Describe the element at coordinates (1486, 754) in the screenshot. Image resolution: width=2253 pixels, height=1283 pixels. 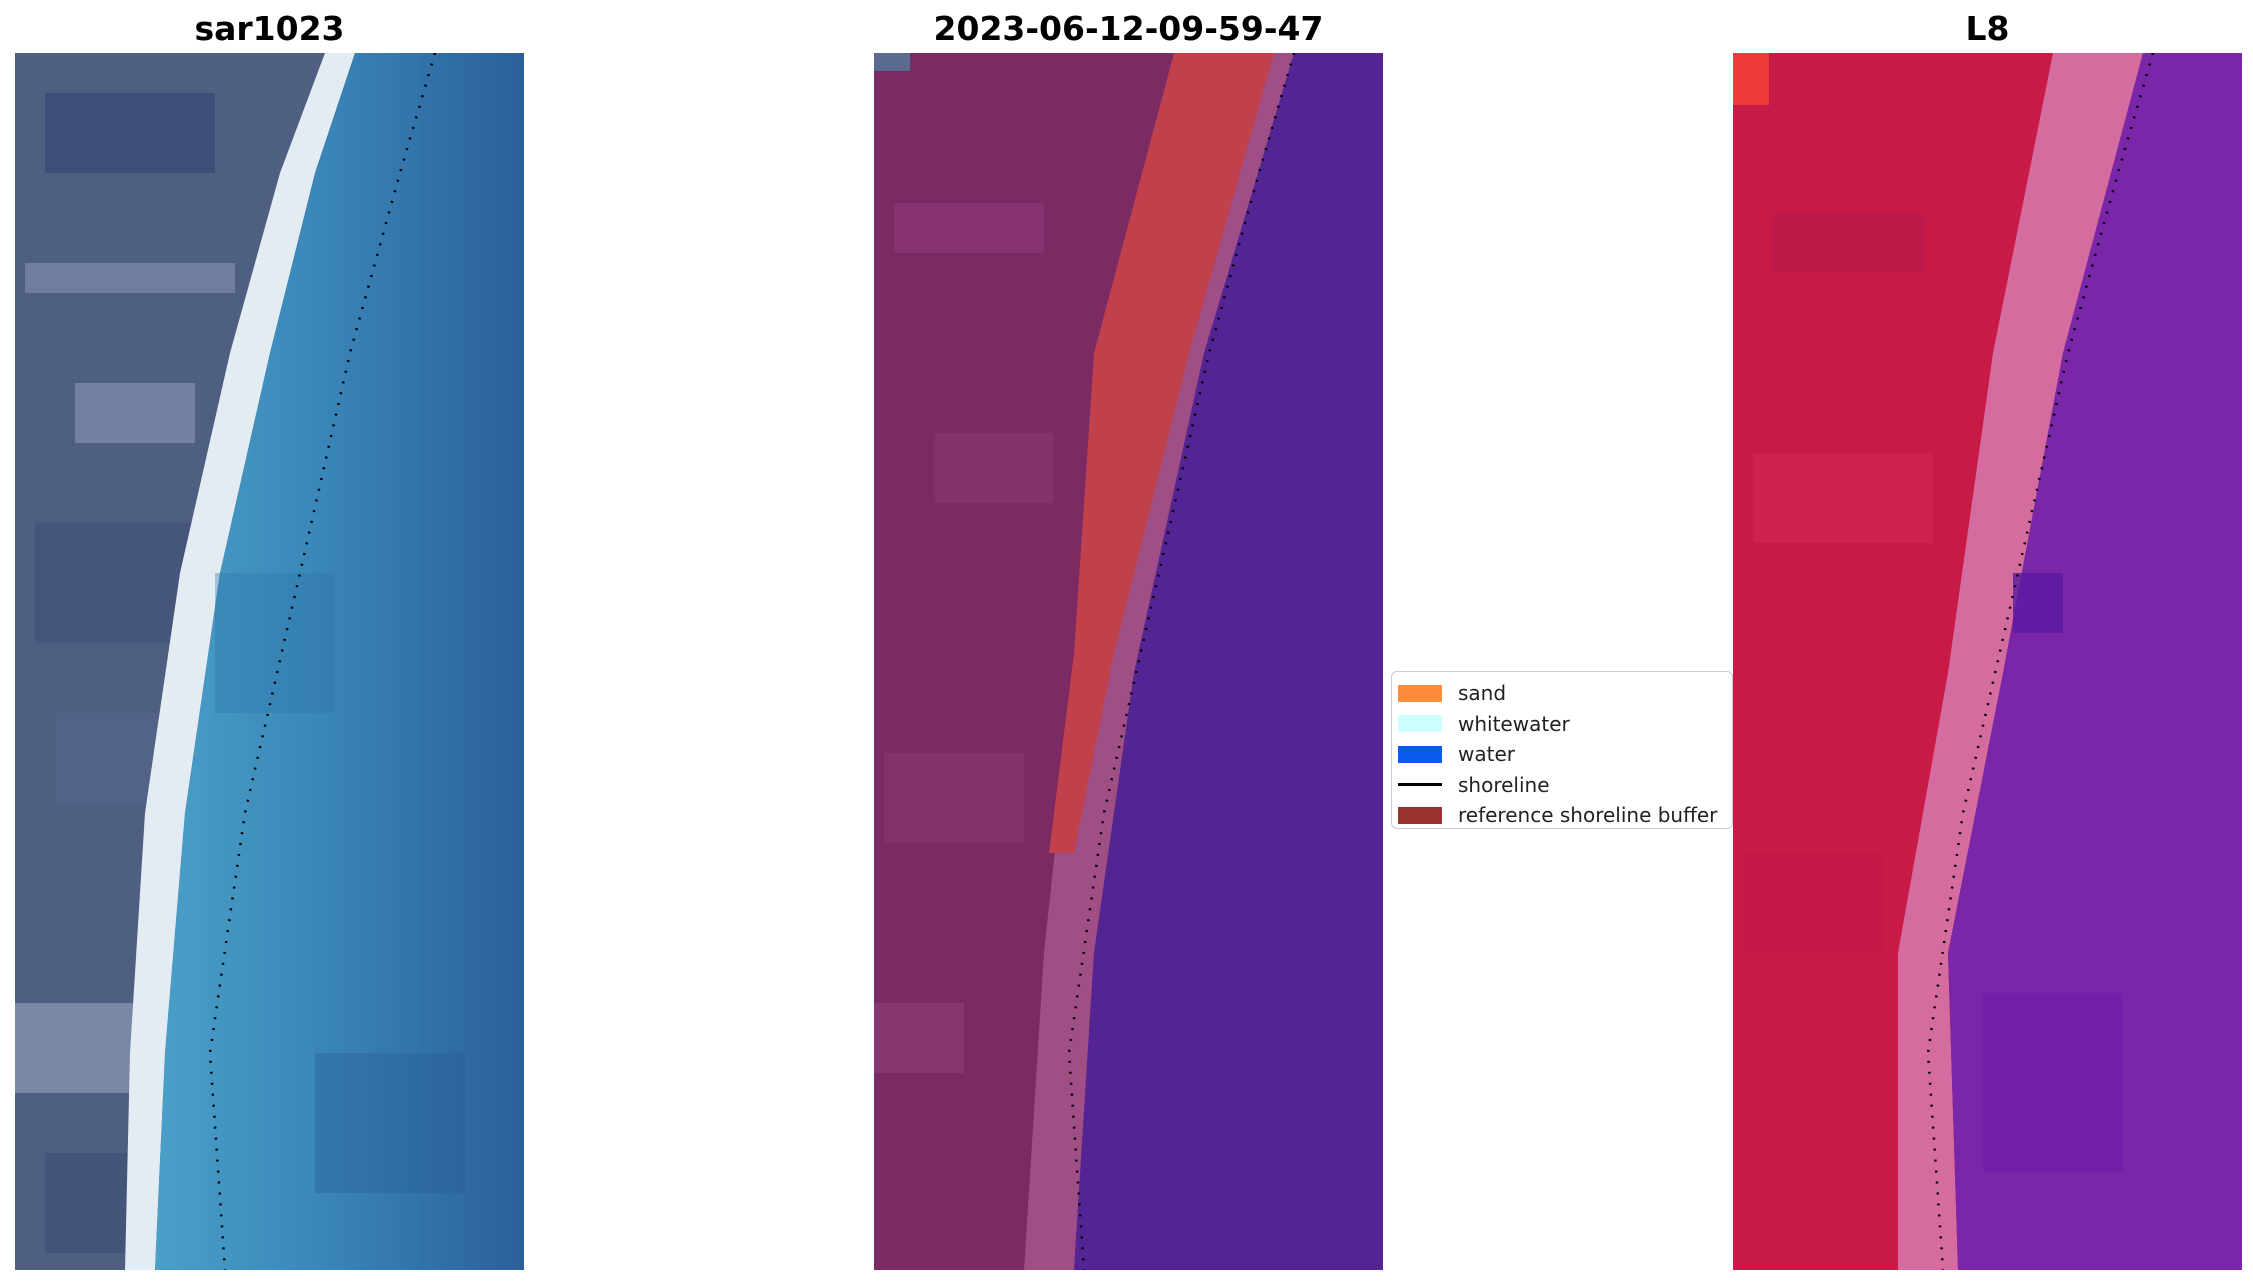
I see `legend-label-water: water` at that location.